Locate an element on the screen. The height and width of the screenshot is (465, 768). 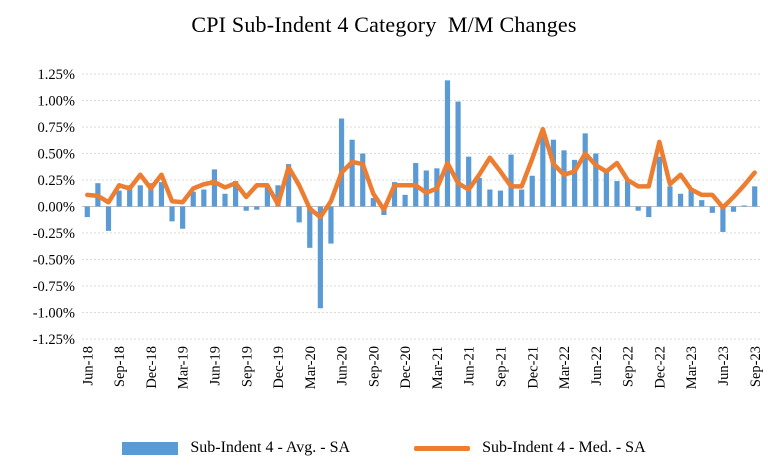
y-tick-label: -0.25% is located at coordinates (54, 234).